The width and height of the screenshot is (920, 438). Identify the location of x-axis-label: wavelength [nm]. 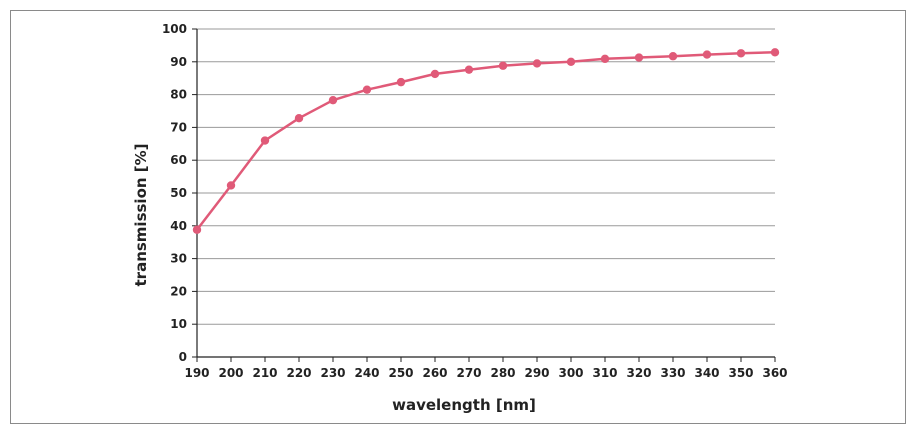
(464, 405).